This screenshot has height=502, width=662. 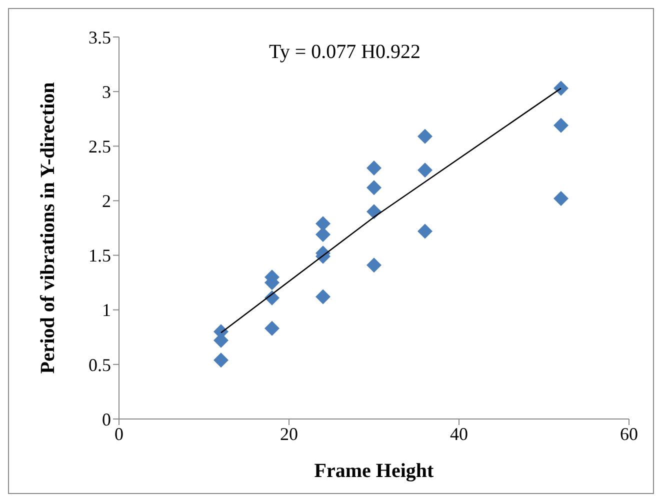 I want to click on y-tick-label: 1, so click(x=106, y=310).